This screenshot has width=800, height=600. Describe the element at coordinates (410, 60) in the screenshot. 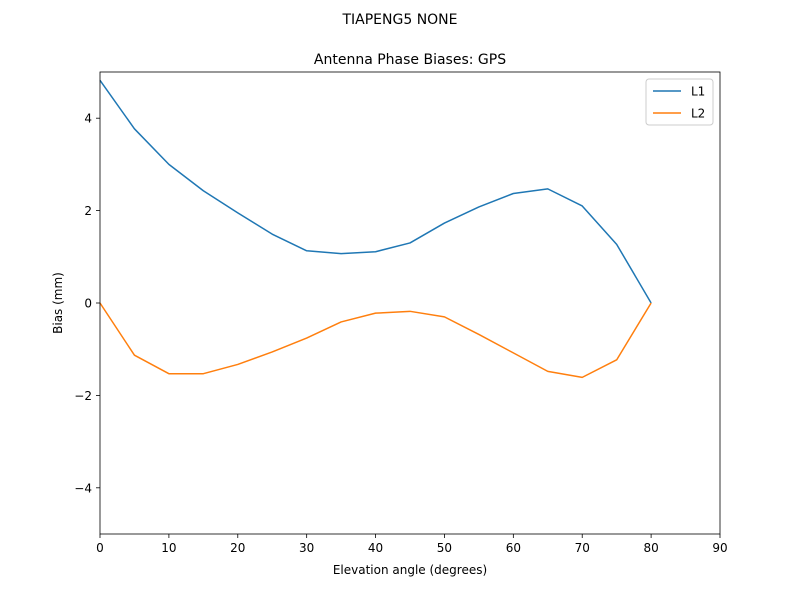

I see `chart-title: Antenna Phase Biases: GPS` at that location.